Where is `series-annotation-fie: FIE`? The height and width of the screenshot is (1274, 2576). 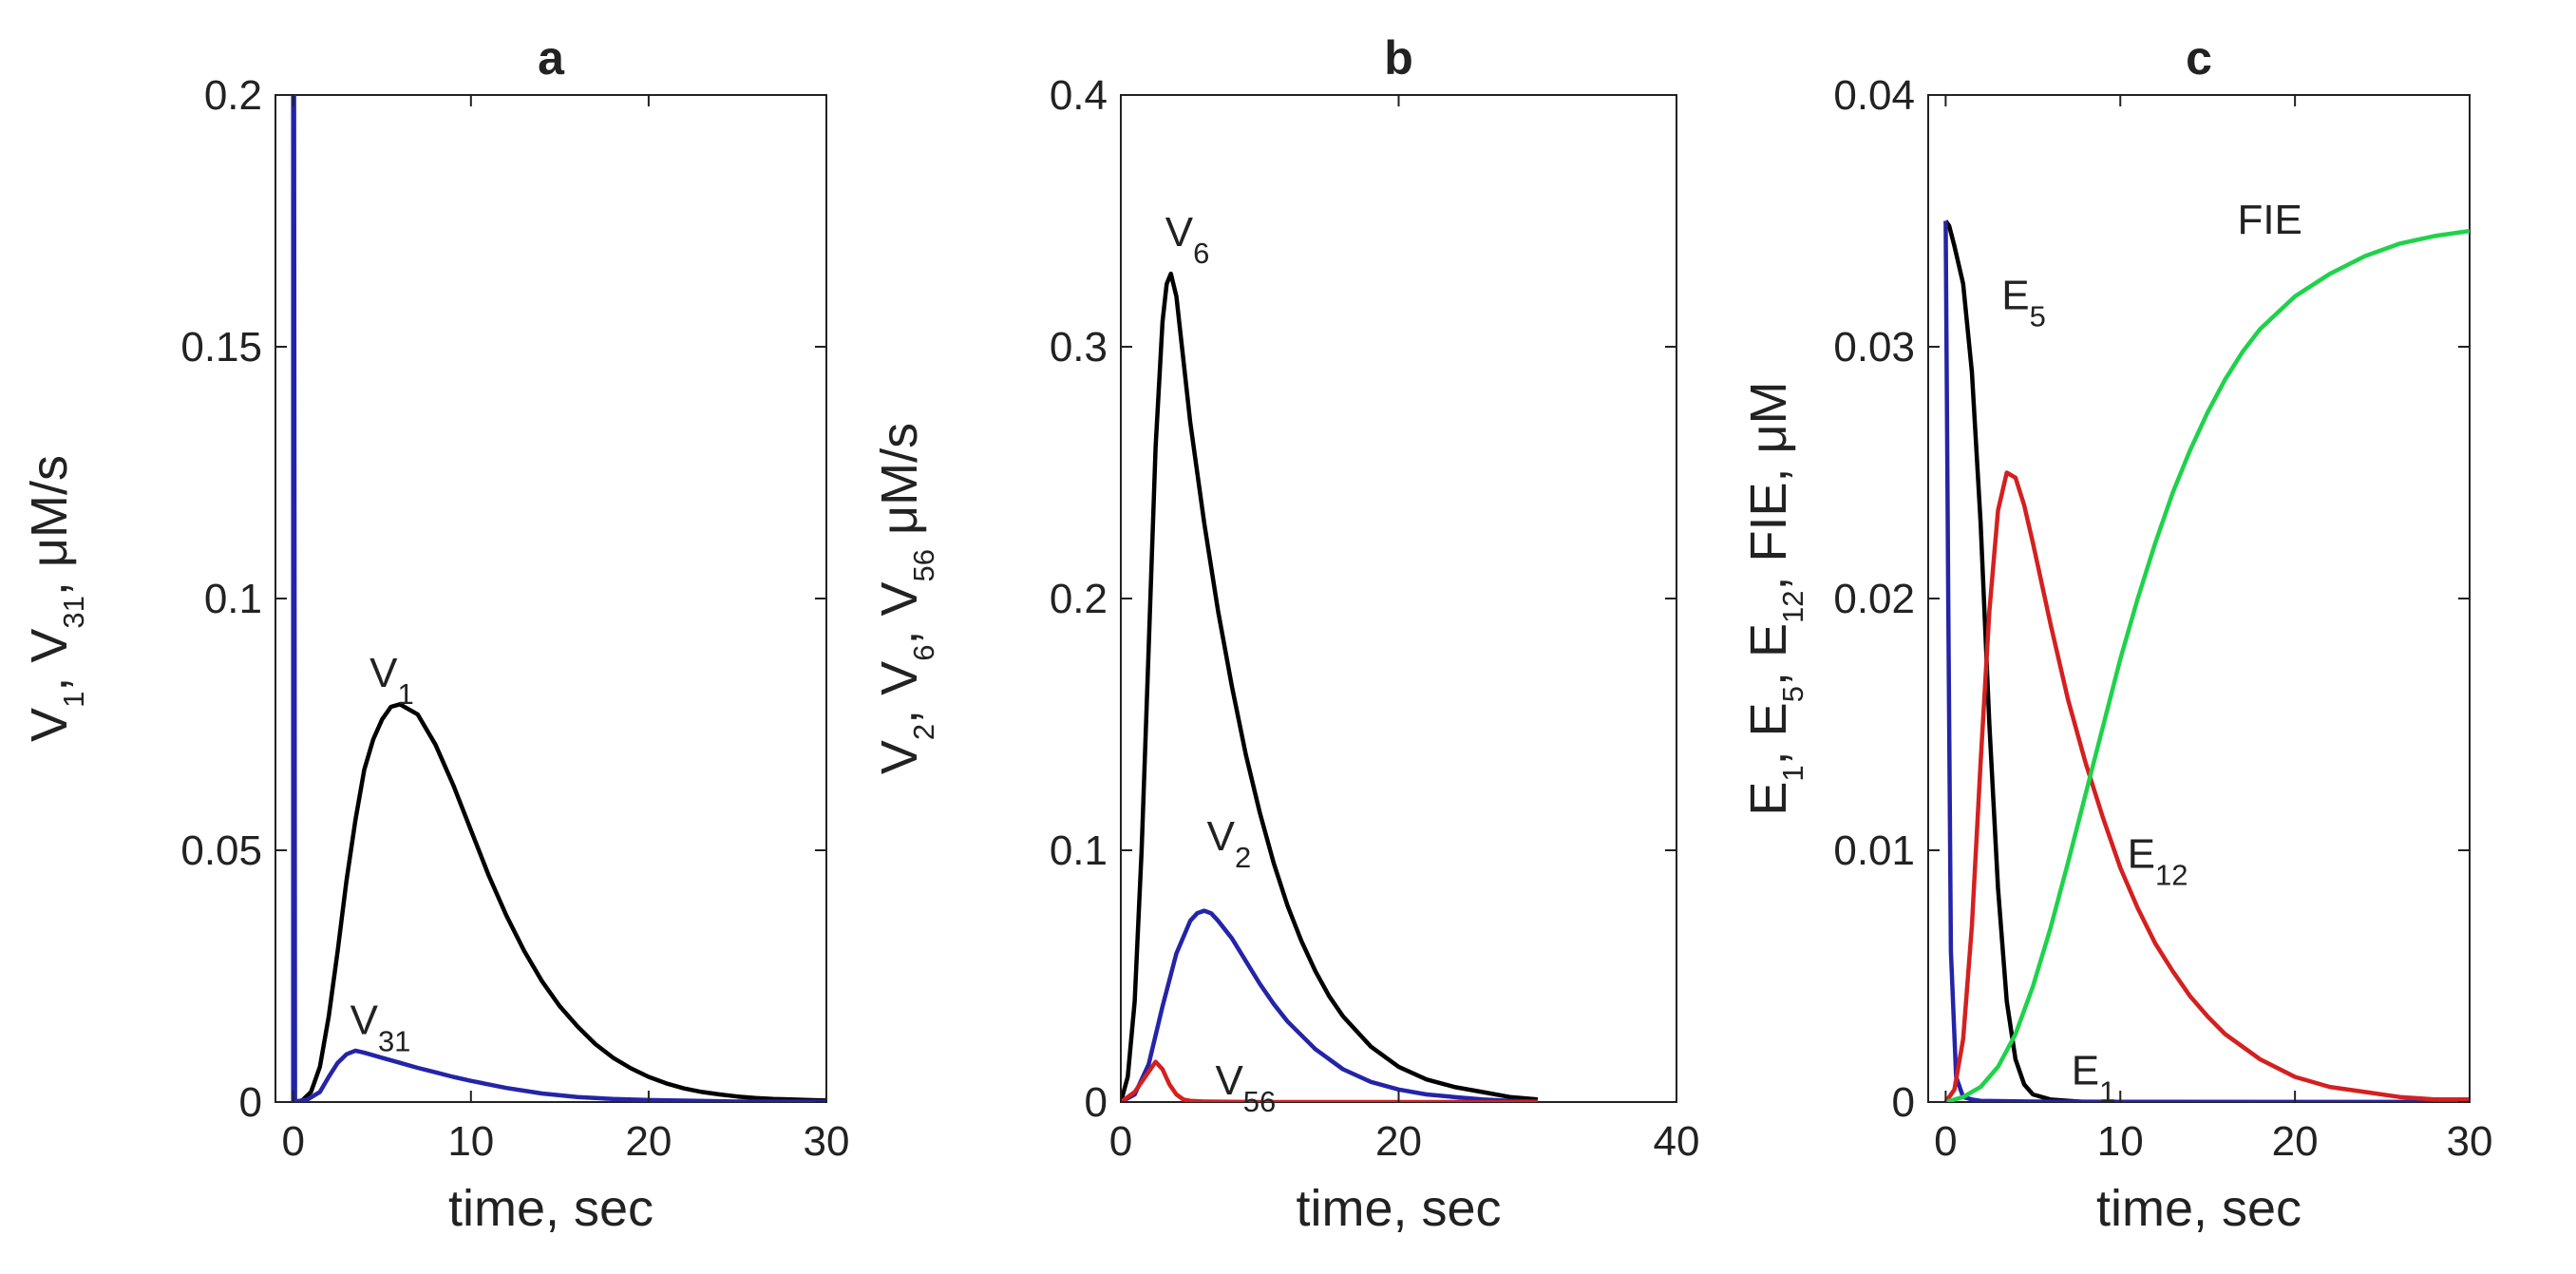 series-annotation-fie: FIE is located at coordinates (2269, 220).